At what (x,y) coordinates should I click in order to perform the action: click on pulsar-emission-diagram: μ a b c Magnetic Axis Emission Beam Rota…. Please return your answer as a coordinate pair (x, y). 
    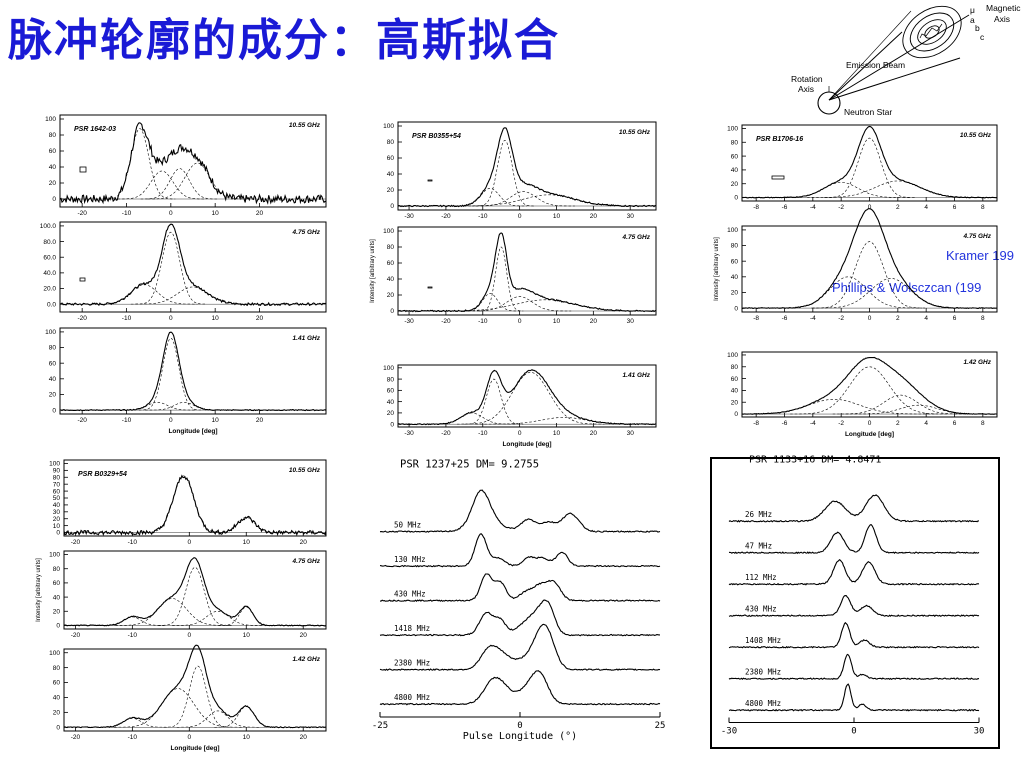
    Looking at the image, I should click on (906, 60).